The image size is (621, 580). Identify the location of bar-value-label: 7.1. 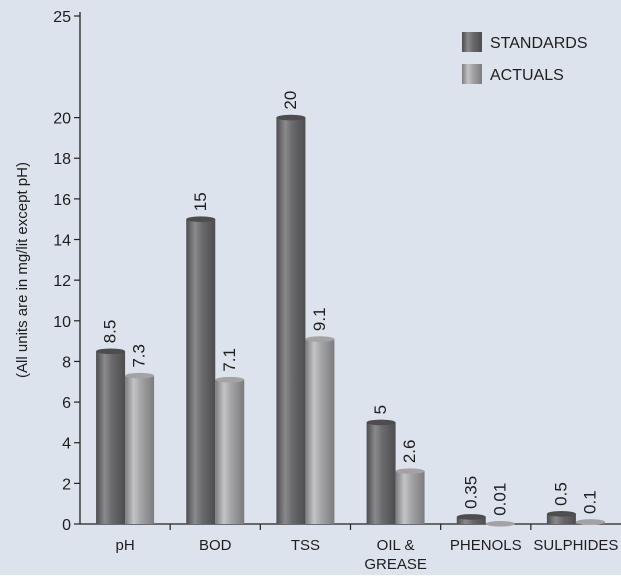
(229, 360).